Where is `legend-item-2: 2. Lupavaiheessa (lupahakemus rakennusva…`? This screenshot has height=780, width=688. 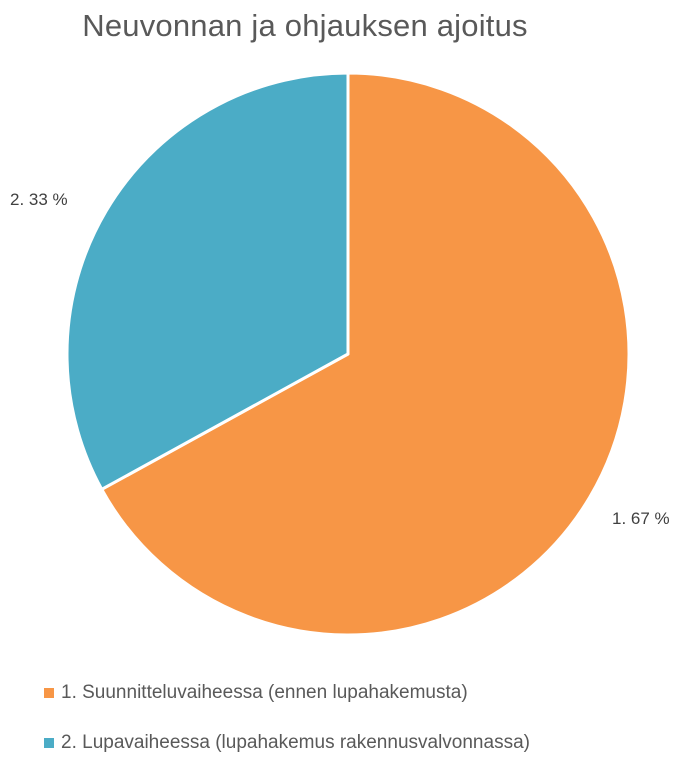 legend-item-2: 2. Lupavaiheessa (lupahakemus rakennusva… is located at coordinates (354, 743).